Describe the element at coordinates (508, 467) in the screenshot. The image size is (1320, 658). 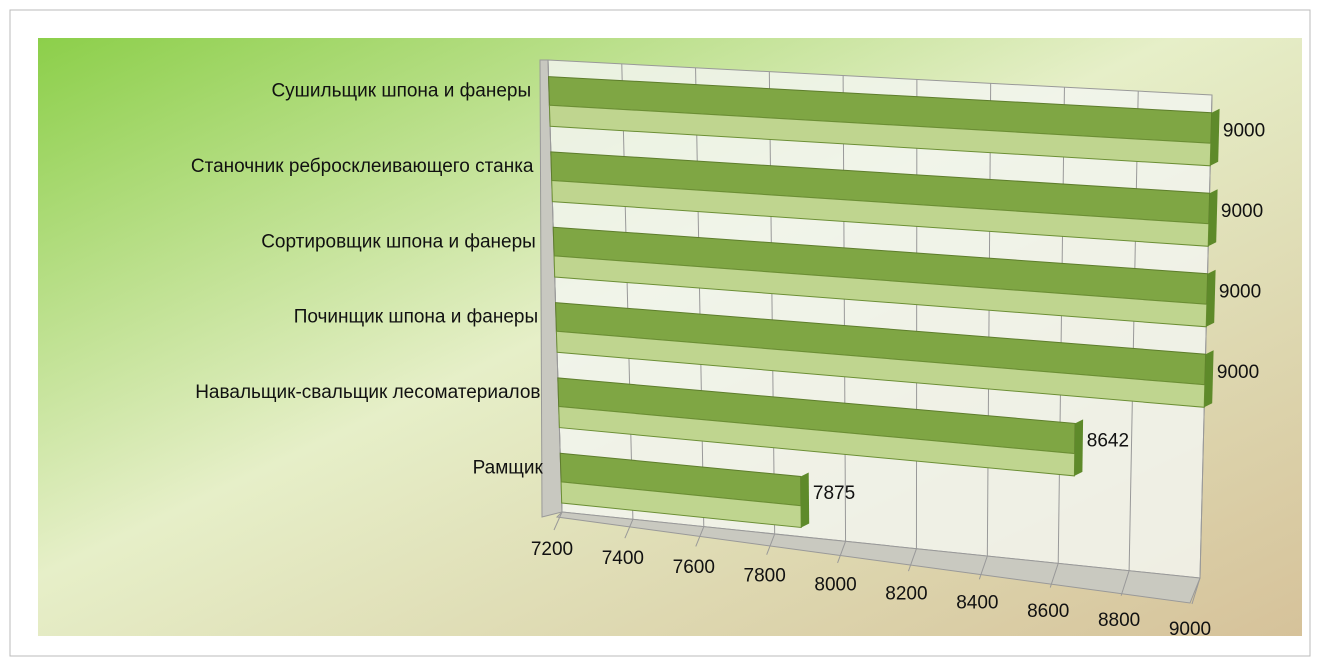
I see `category-label: Рамщик` at that location.